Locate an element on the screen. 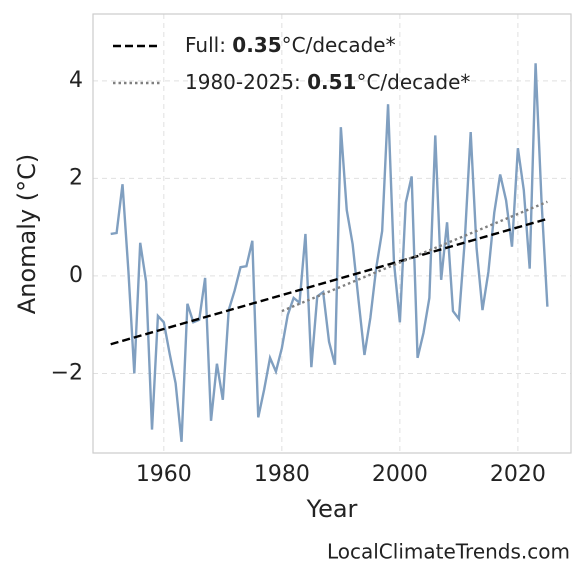 This screenshot has height=584, width=585. source: LocalClimateTrends.com is located at coordinates (448, 552).